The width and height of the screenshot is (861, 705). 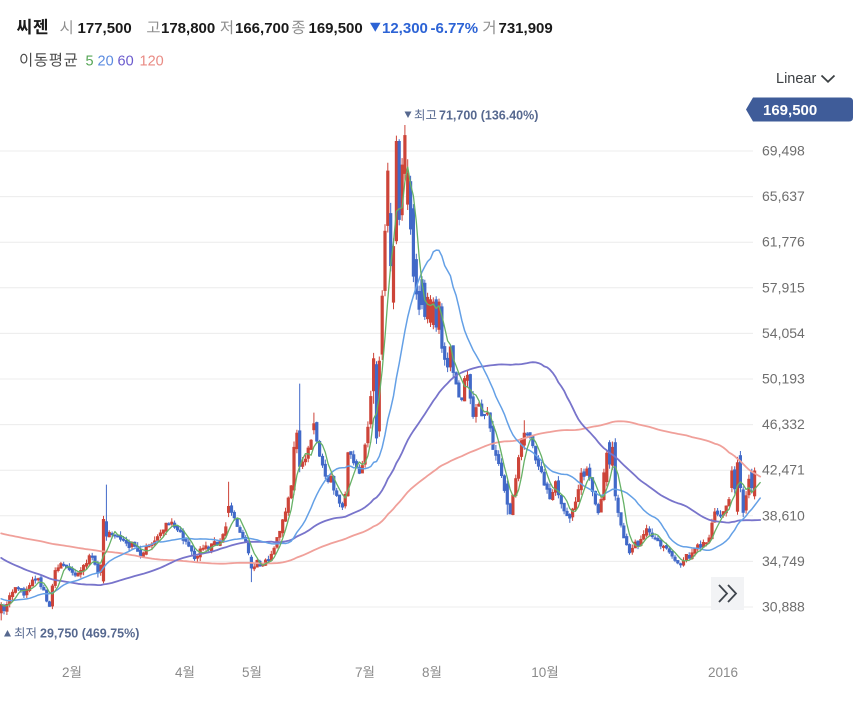 What do you see at coordinates (783, 151) in the screenshot?
I see `svg-text: 69,498` at bounding box center [783, 151].